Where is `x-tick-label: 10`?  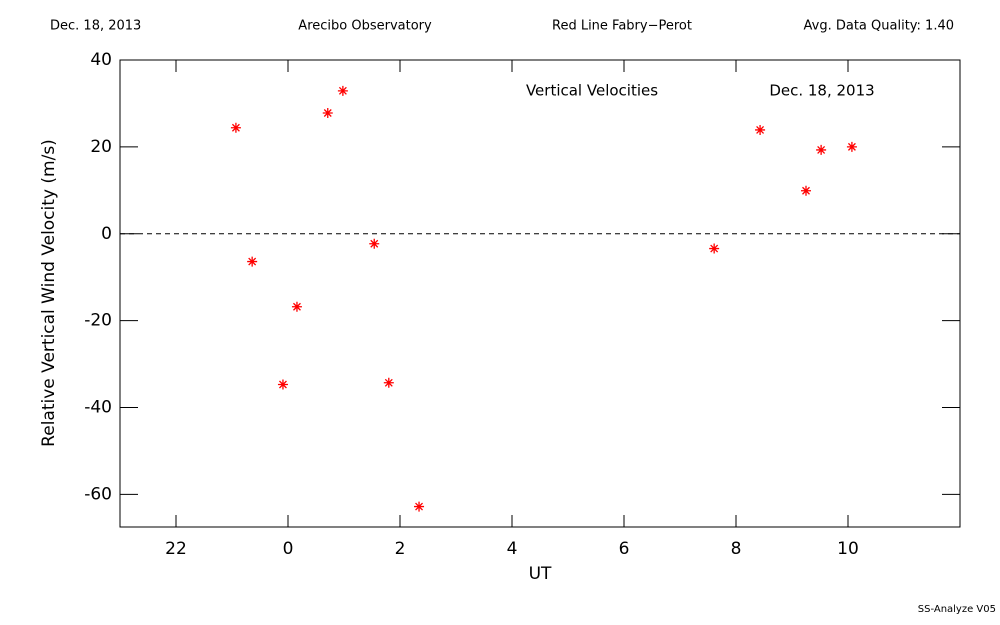
x-tick-label: 10 is located at coordinates (848, 549).